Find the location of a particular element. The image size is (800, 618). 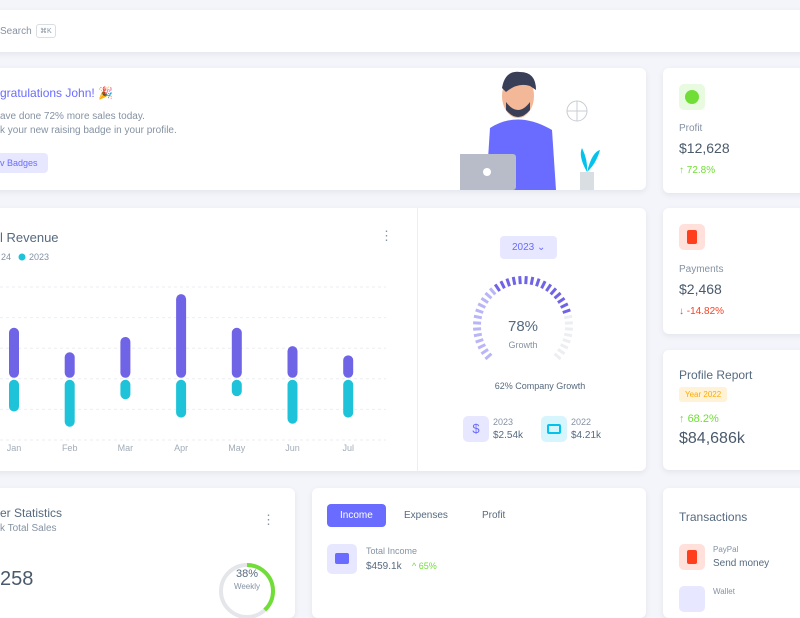

transaction-note: Send money is located at coordinates (741, 563).